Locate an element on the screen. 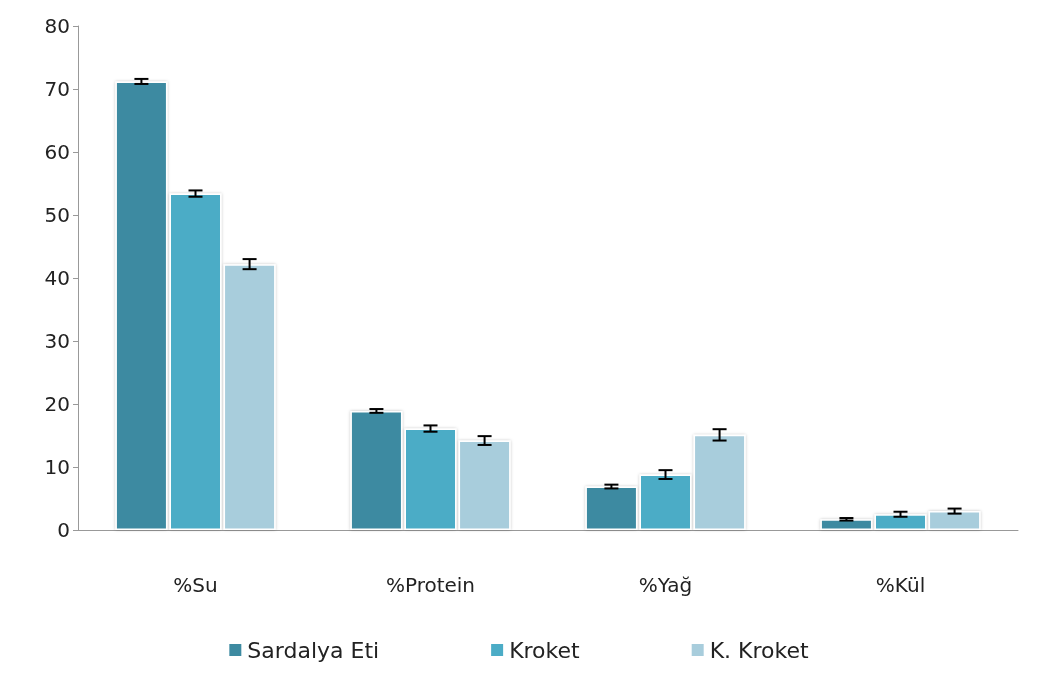  y-tick-label: 10 is located at coordinates (57, 467).